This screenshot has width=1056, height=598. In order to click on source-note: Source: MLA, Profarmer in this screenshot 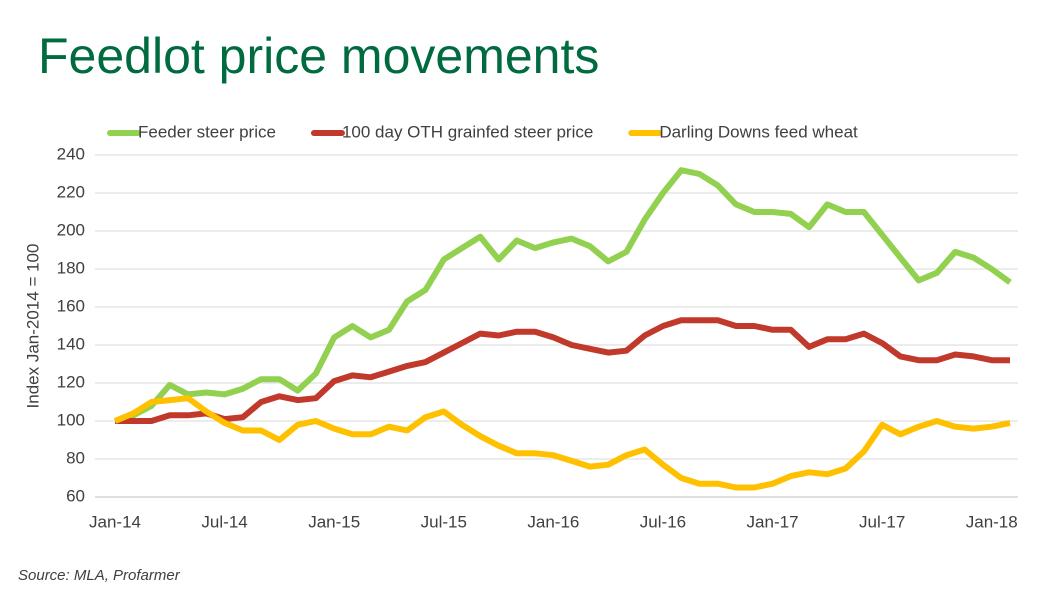, I will do `click(99, 575)`.